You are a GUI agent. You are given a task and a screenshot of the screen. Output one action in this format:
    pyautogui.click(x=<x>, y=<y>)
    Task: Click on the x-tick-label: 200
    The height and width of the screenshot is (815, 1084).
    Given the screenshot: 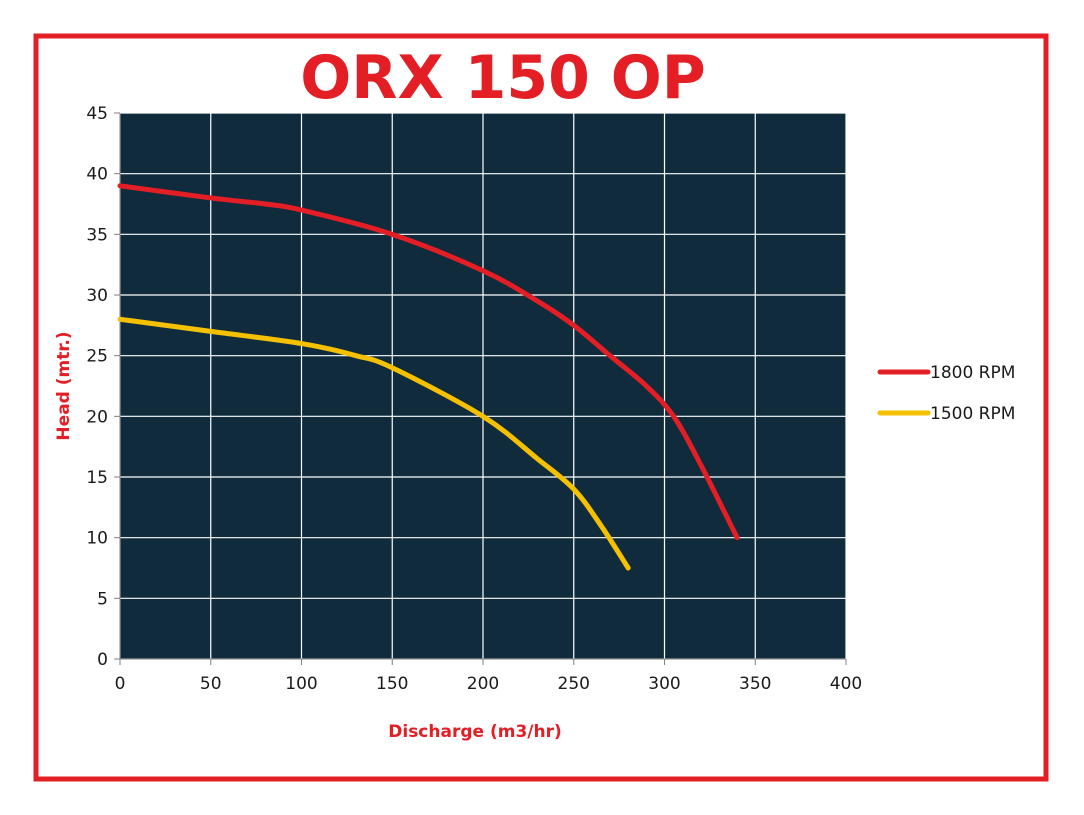 What is the action you would take?
    pyautogui.click(x=483, y=684)
    